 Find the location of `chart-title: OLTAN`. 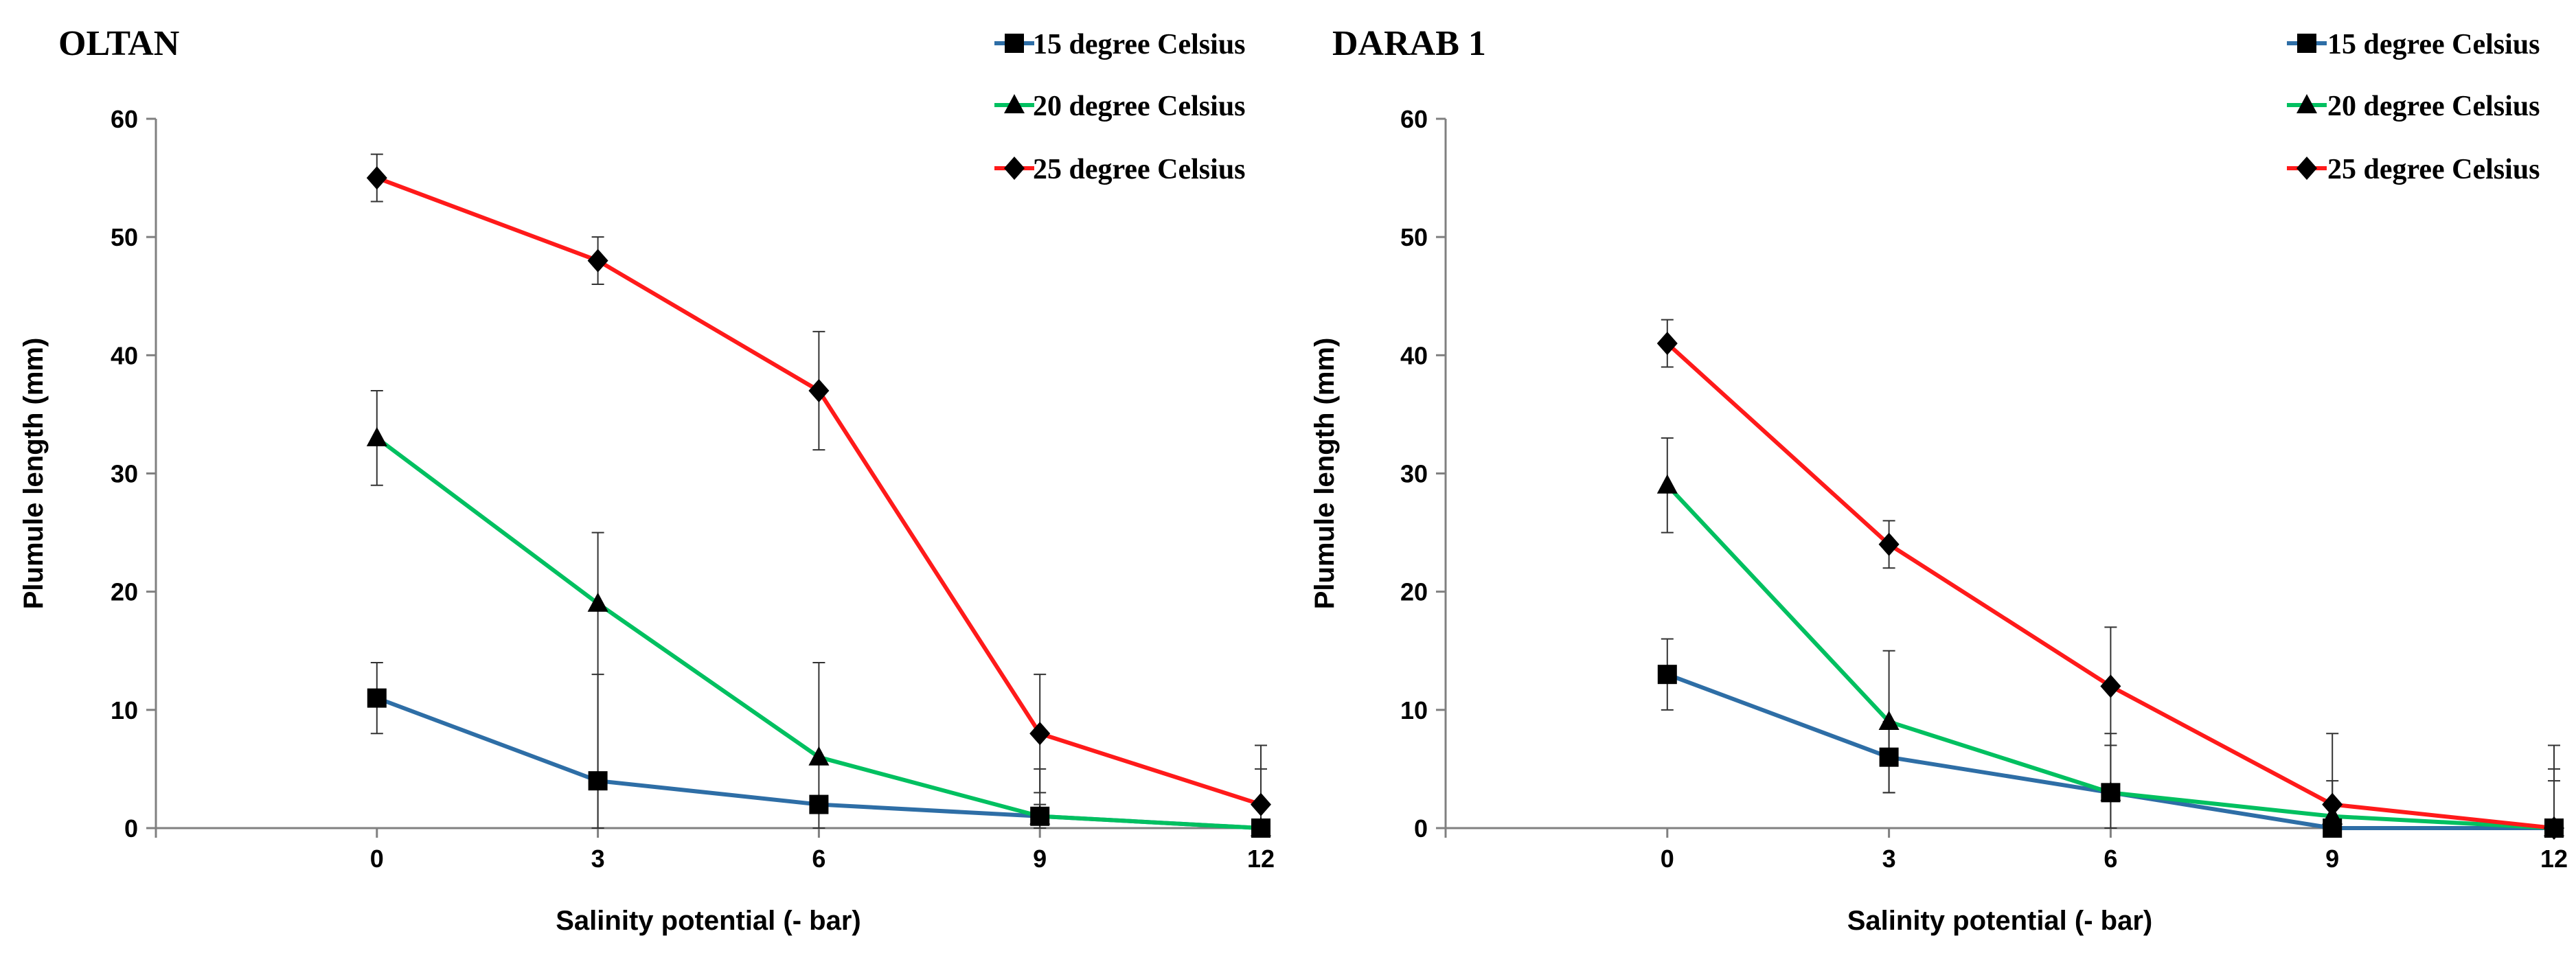

chart-title: OLTAN is located at coordinates (118, 44).